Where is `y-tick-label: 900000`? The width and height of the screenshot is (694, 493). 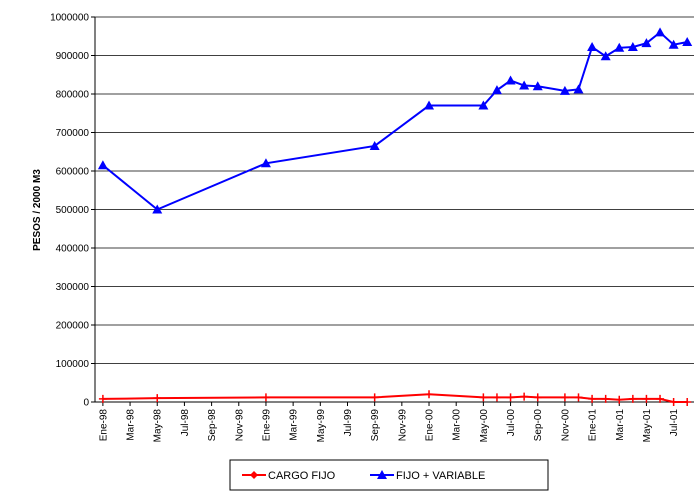 y-tick-label: 900000 is located at coordinates (73, 56).